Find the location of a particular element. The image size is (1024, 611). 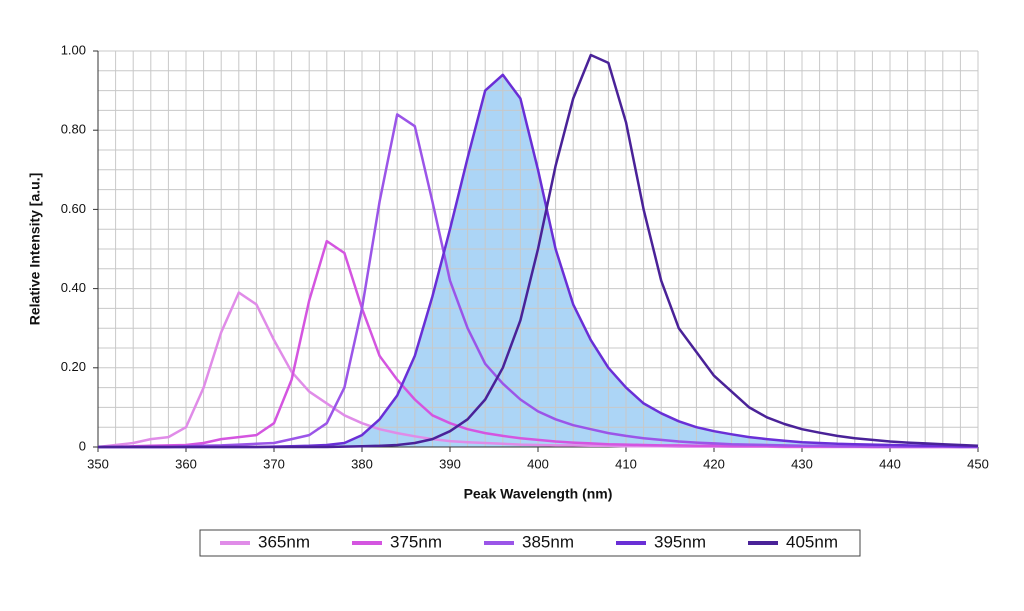

x-tick-label: 350 is located at coordinates (98, 463).